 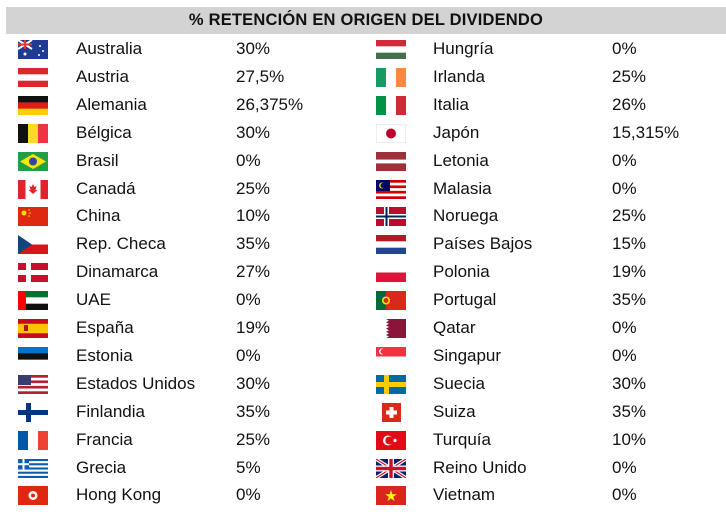 What do you see at coordinates (121, 244) in the screenshot?
I see `country-name: Rep. Checa` at bounding box center [121, 244].